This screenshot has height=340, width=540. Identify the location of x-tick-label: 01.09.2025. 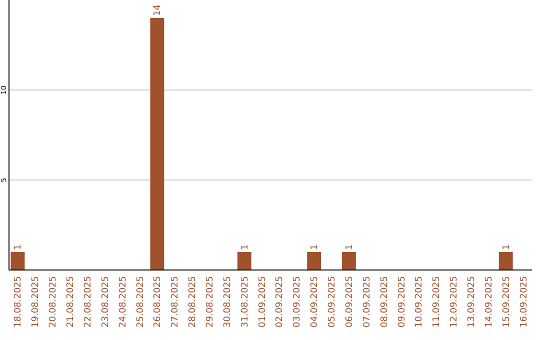
(263, 302).